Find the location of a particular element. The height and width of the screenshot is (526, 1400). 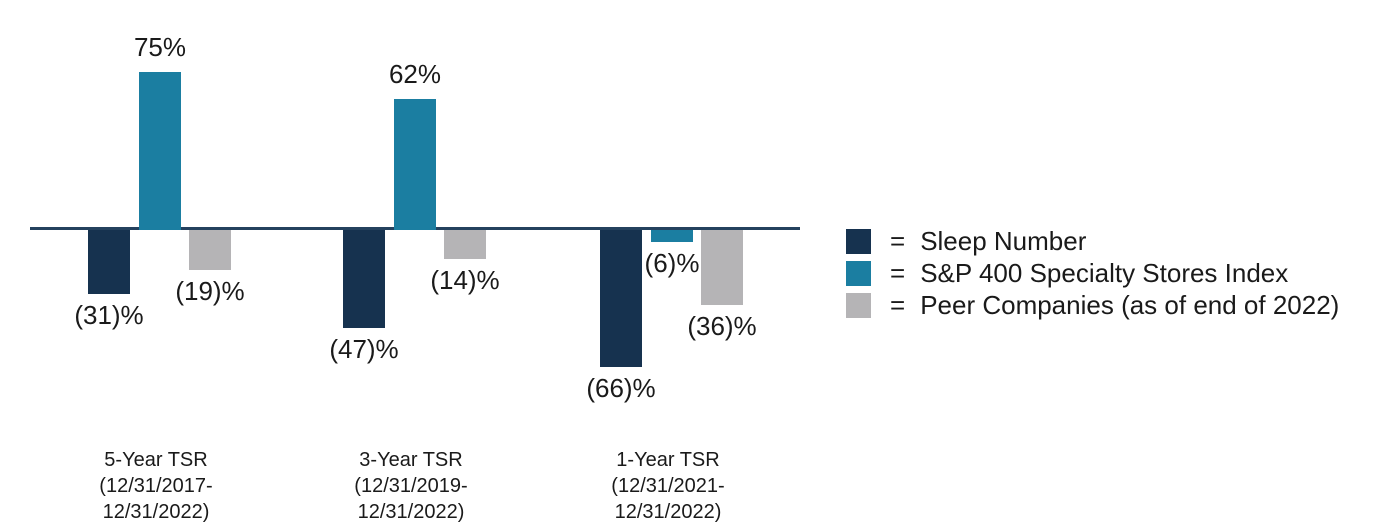

bar-s-p-400-specialty-stores-index-5-year-tsr is located at coordinates (160, 151).